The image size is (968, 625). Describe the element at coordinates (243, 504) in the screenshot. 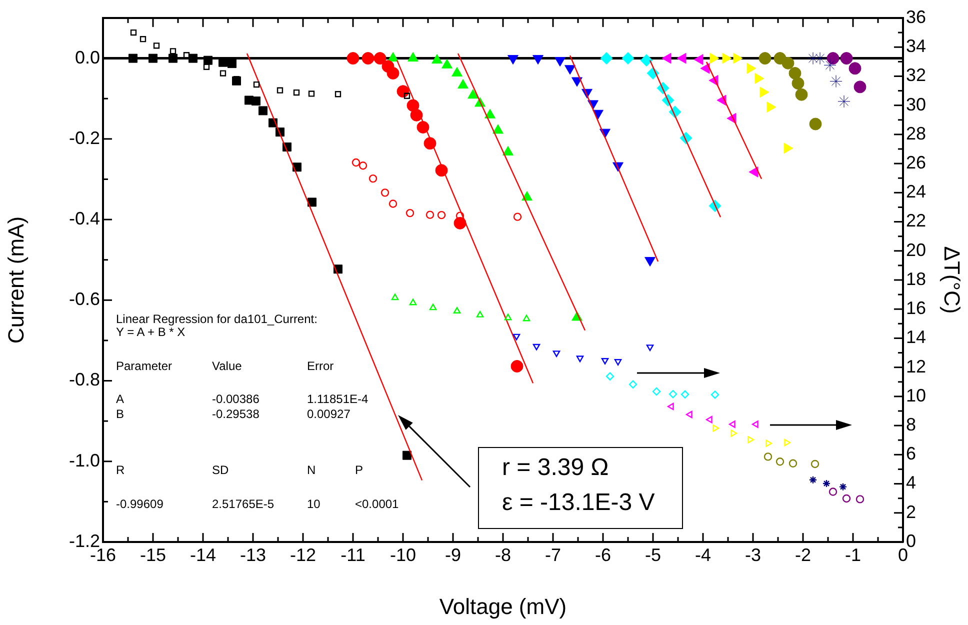

I see `annotation: 2.51765E-5` at that location.